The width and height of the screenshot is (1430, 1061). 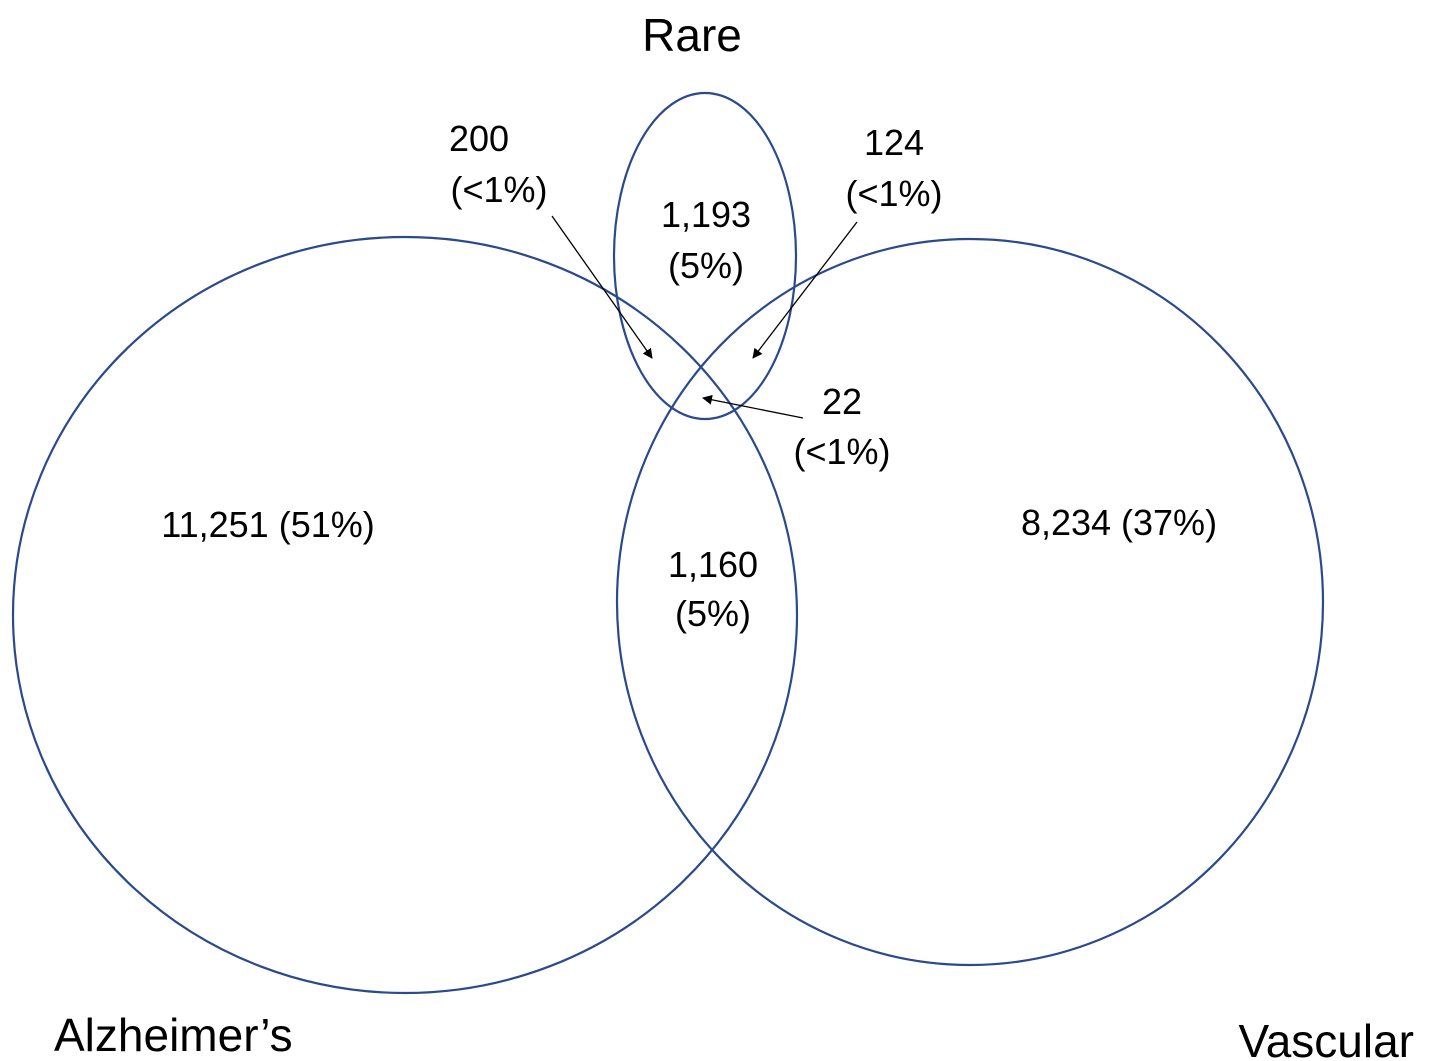 What do you see at coordinates (894, 142) in the screenshot?
I see `rare-vascular-count: 124` at bounding box center [894, 142].